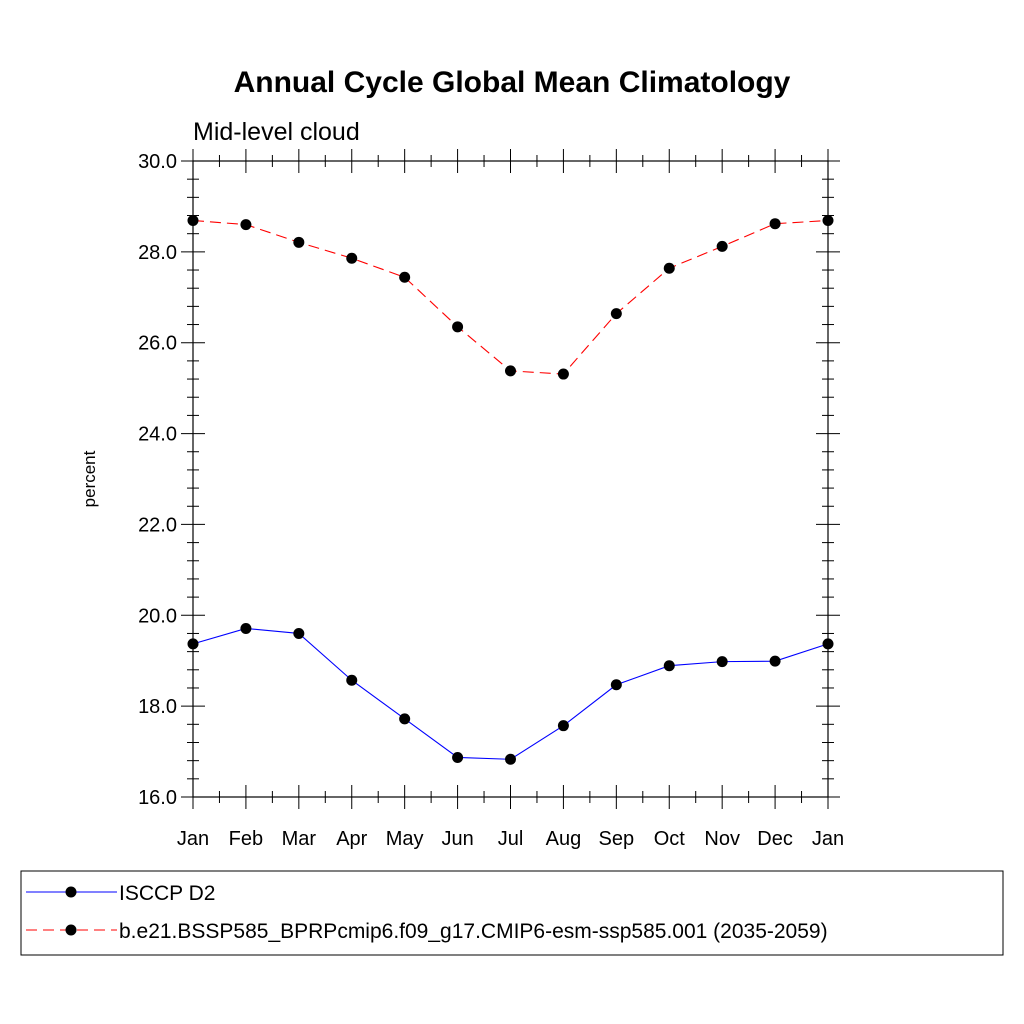 This screenshot has height=1024, width=1024. Describe the element at coordinates (157, 798) in the screenshot. I see `y-tick-label: 16.0` at that location.